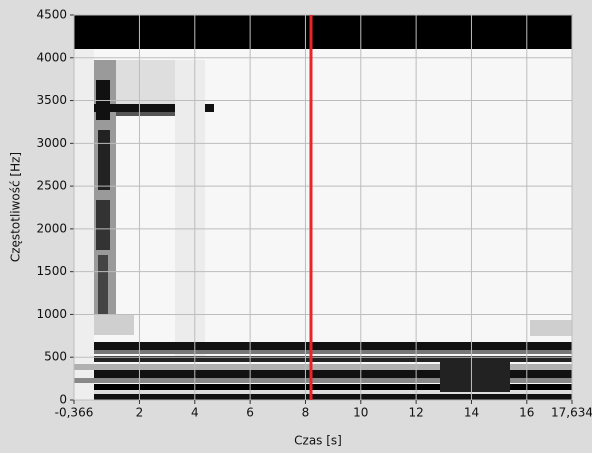  I want to click on x-tick-label: 16, so click(526, 413).